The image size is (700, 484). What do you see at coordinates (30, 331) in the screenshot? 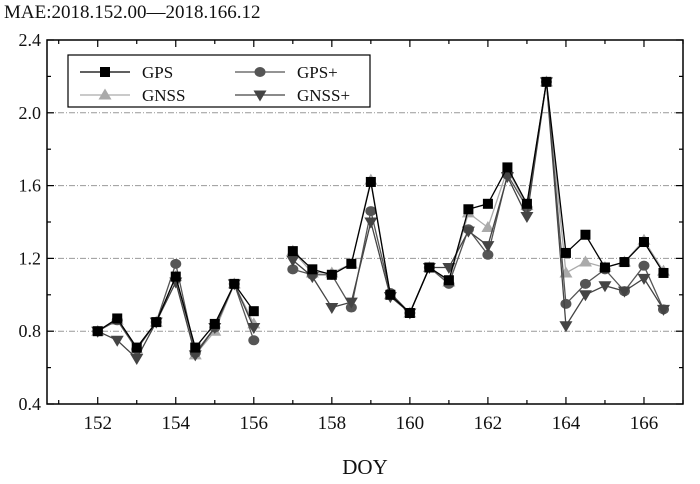
I see `y-tick-label: 0.8` at bounding box center [30, 331].